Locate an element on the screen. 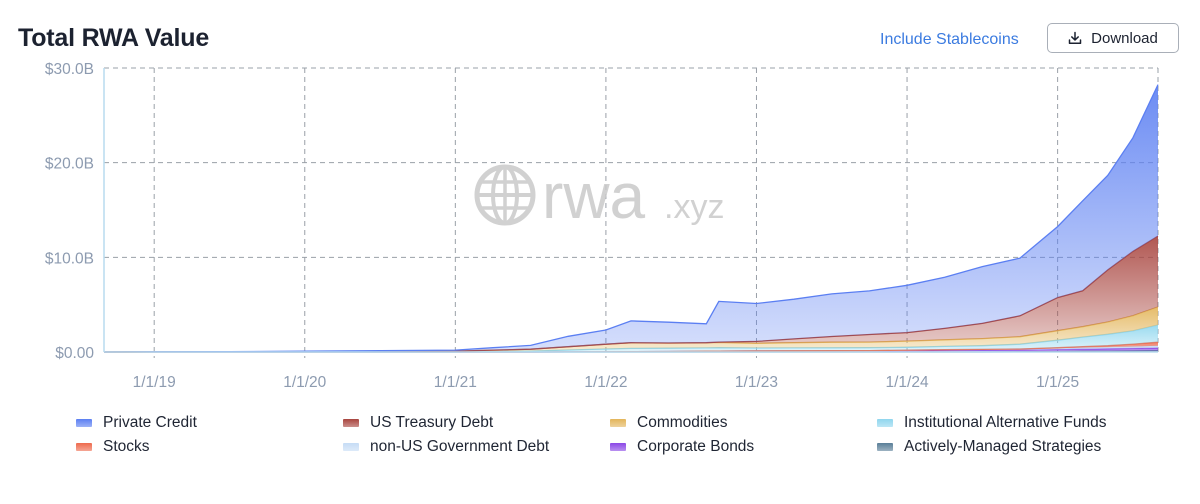 Image resolution: width=1200 pixels, height=504 pixels. legend-item-actively-managed-strategies: Actively-Managed Strategies is located at coordinates (1021, 447).